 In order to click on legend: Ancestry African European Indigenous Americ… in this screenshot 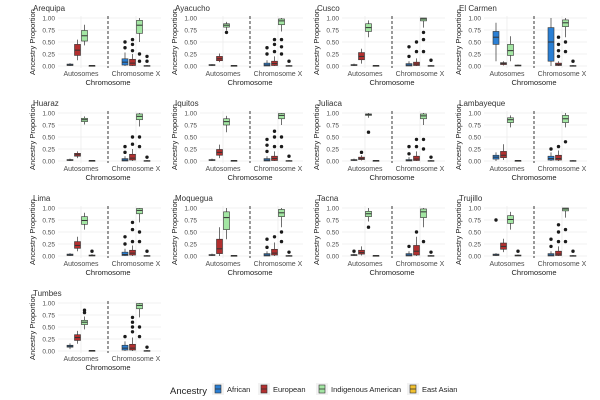, I will do `click(313, 390)`.